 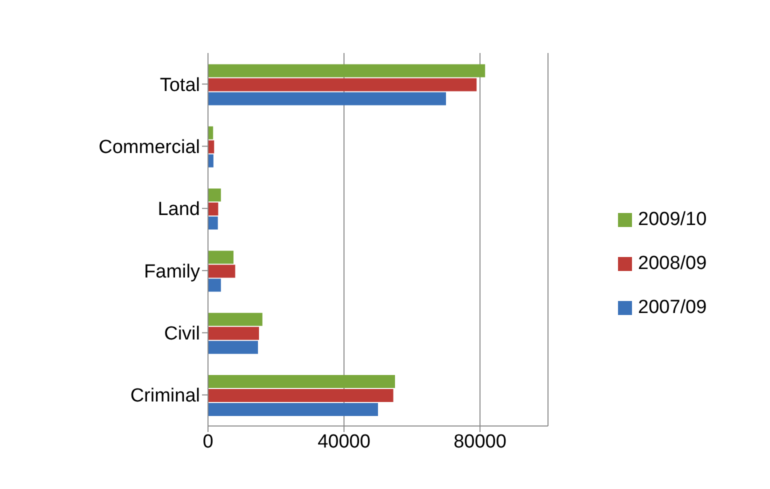 What do you see at coordinates (172, 271) in the screenshot?
I see `y-tick-label: Family` at bounding box center [172, 271].